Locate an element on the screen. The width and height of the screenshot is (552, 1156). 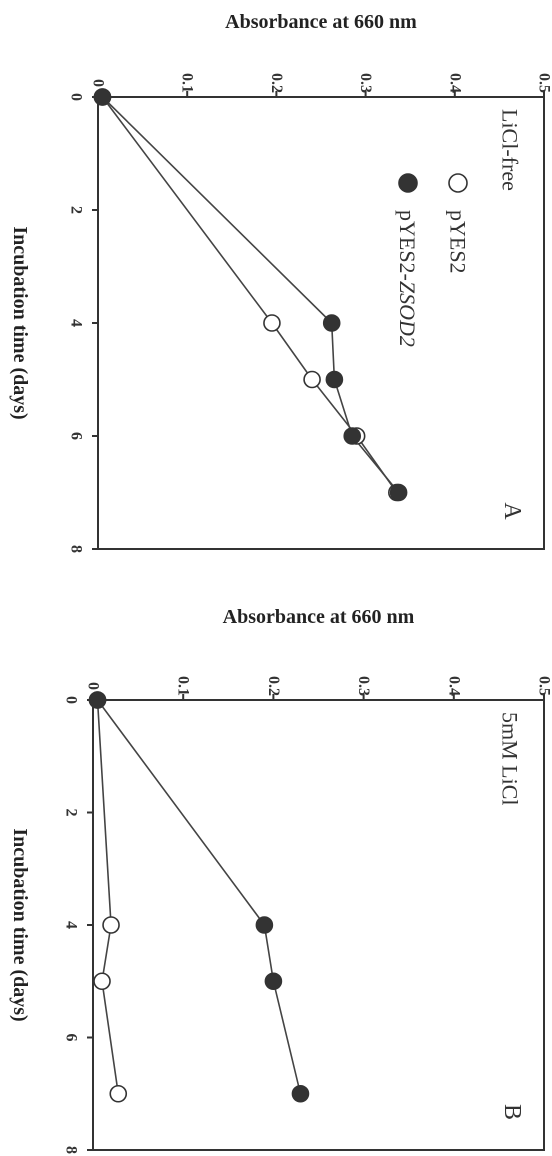
legend-label-italic: ZSOD2 is located at coordinates (408, 314).